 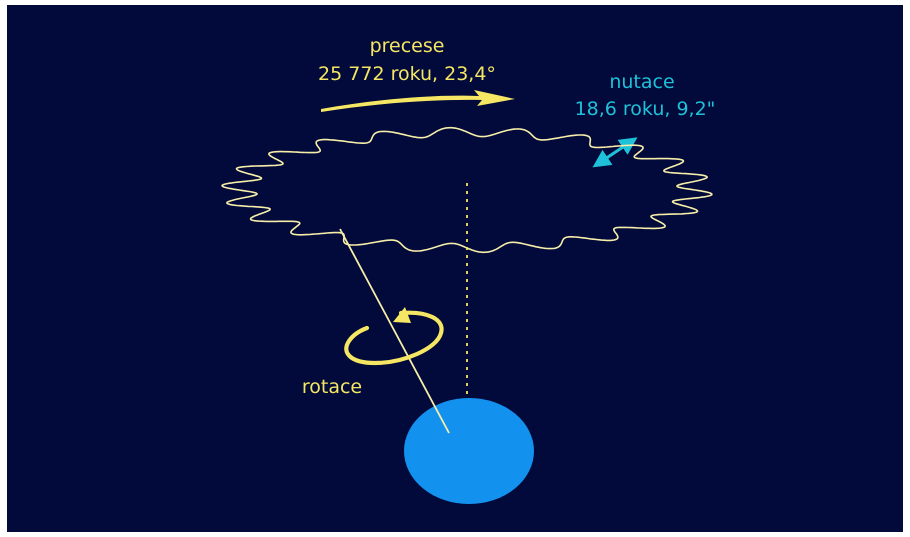 I want to click on nutation-detail: 18,6 roku, 9,2", so click(x=645, y=109).